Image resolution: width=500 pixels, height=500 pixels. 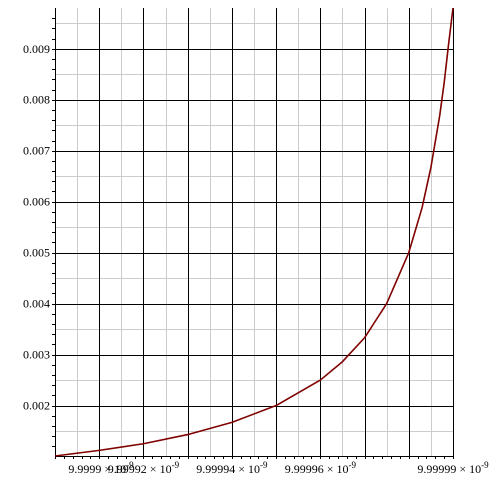 I want to click on x-tick-label: 9.99999 × 10⁻⁹, so click(x=453, y=468).